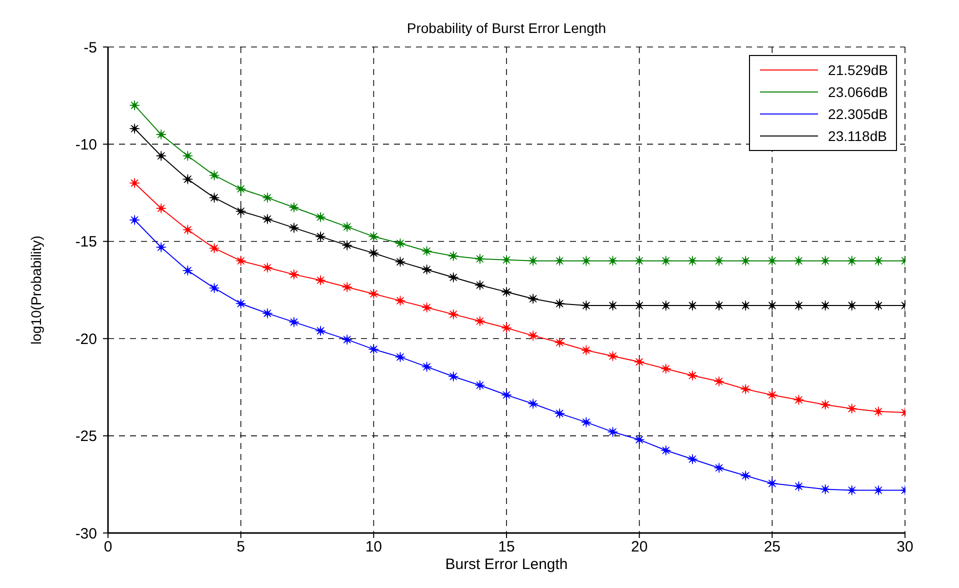 The width and height of the screenshot is (959, 588). Describe the element at coordinates (86, 145) in the screenshot. I see `y-tick-label: -10` at that location.